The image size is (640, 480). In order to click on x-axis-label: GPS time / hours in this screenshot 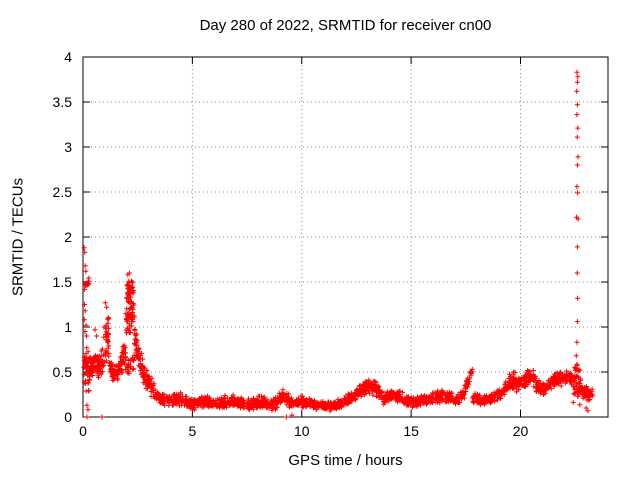, I will do `click(345, 460)`.